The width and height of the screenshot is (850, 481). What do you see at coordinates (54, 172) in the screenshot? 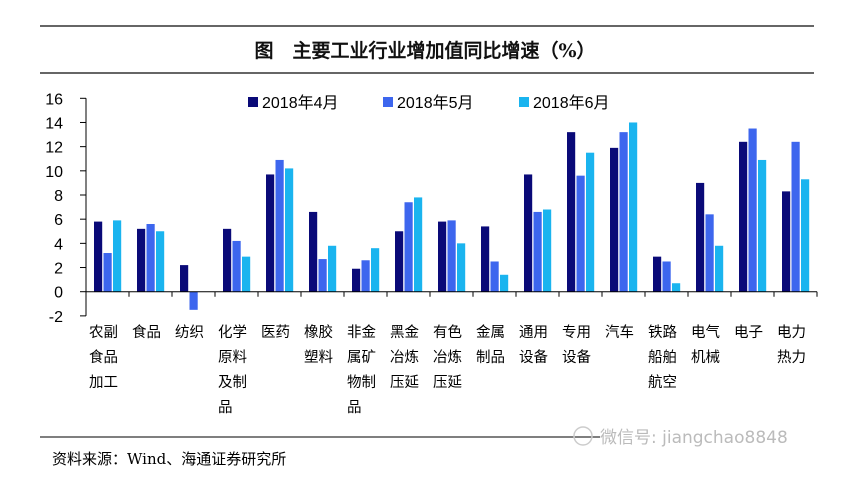
I see `y-tick-label: 10` at bounding box center [54, 172].